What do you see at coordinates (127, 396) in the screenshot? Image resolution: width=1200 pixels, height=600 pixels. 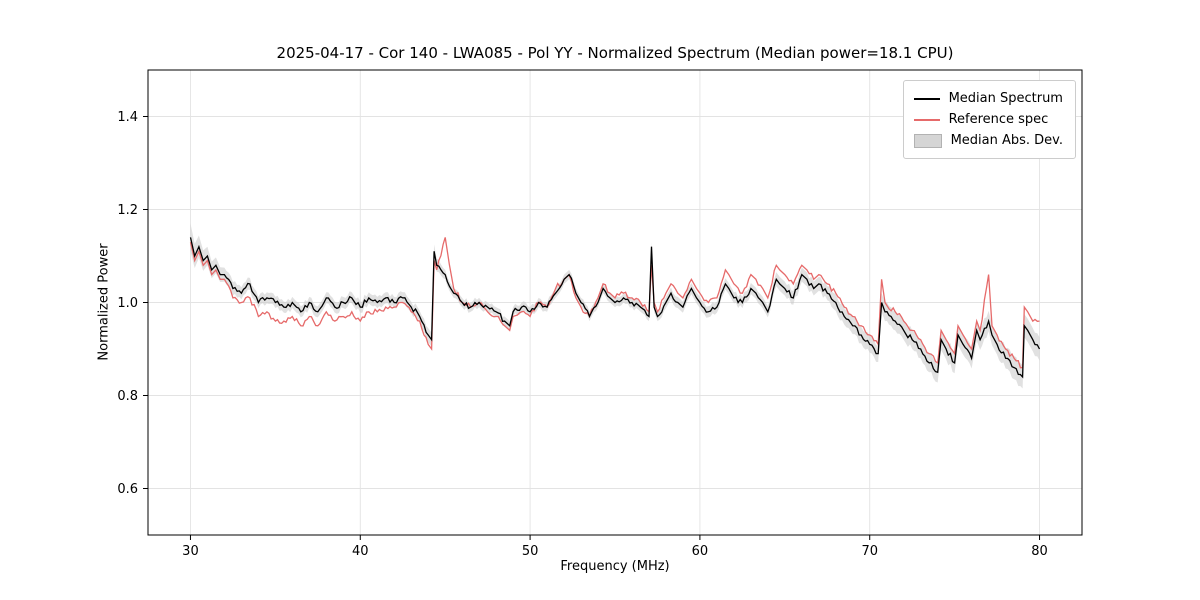 I see `y-tick-label: 0.8` at bounding box center [127, 396].